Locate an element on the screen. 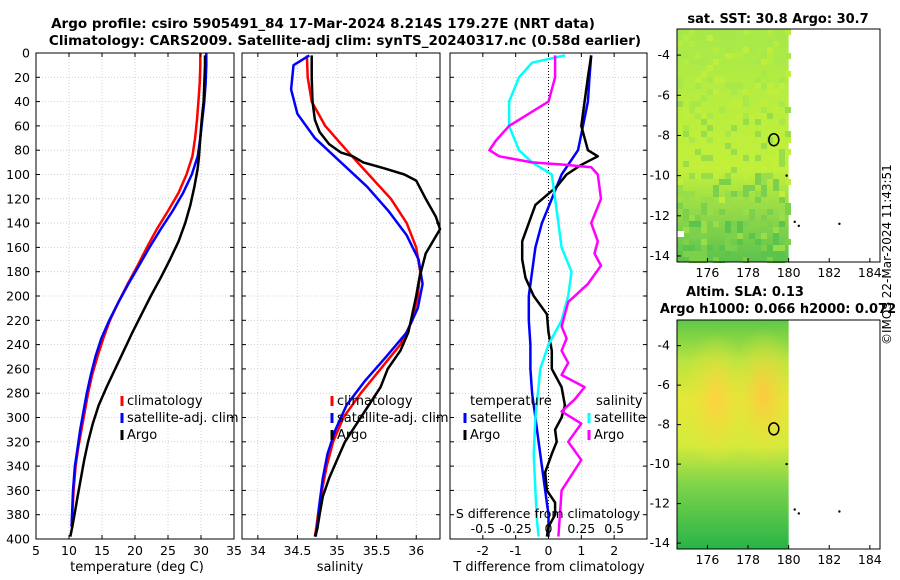 This screenshot has width=900, height=580. y-tick-label: -12 is located at coordinates (660, 215).